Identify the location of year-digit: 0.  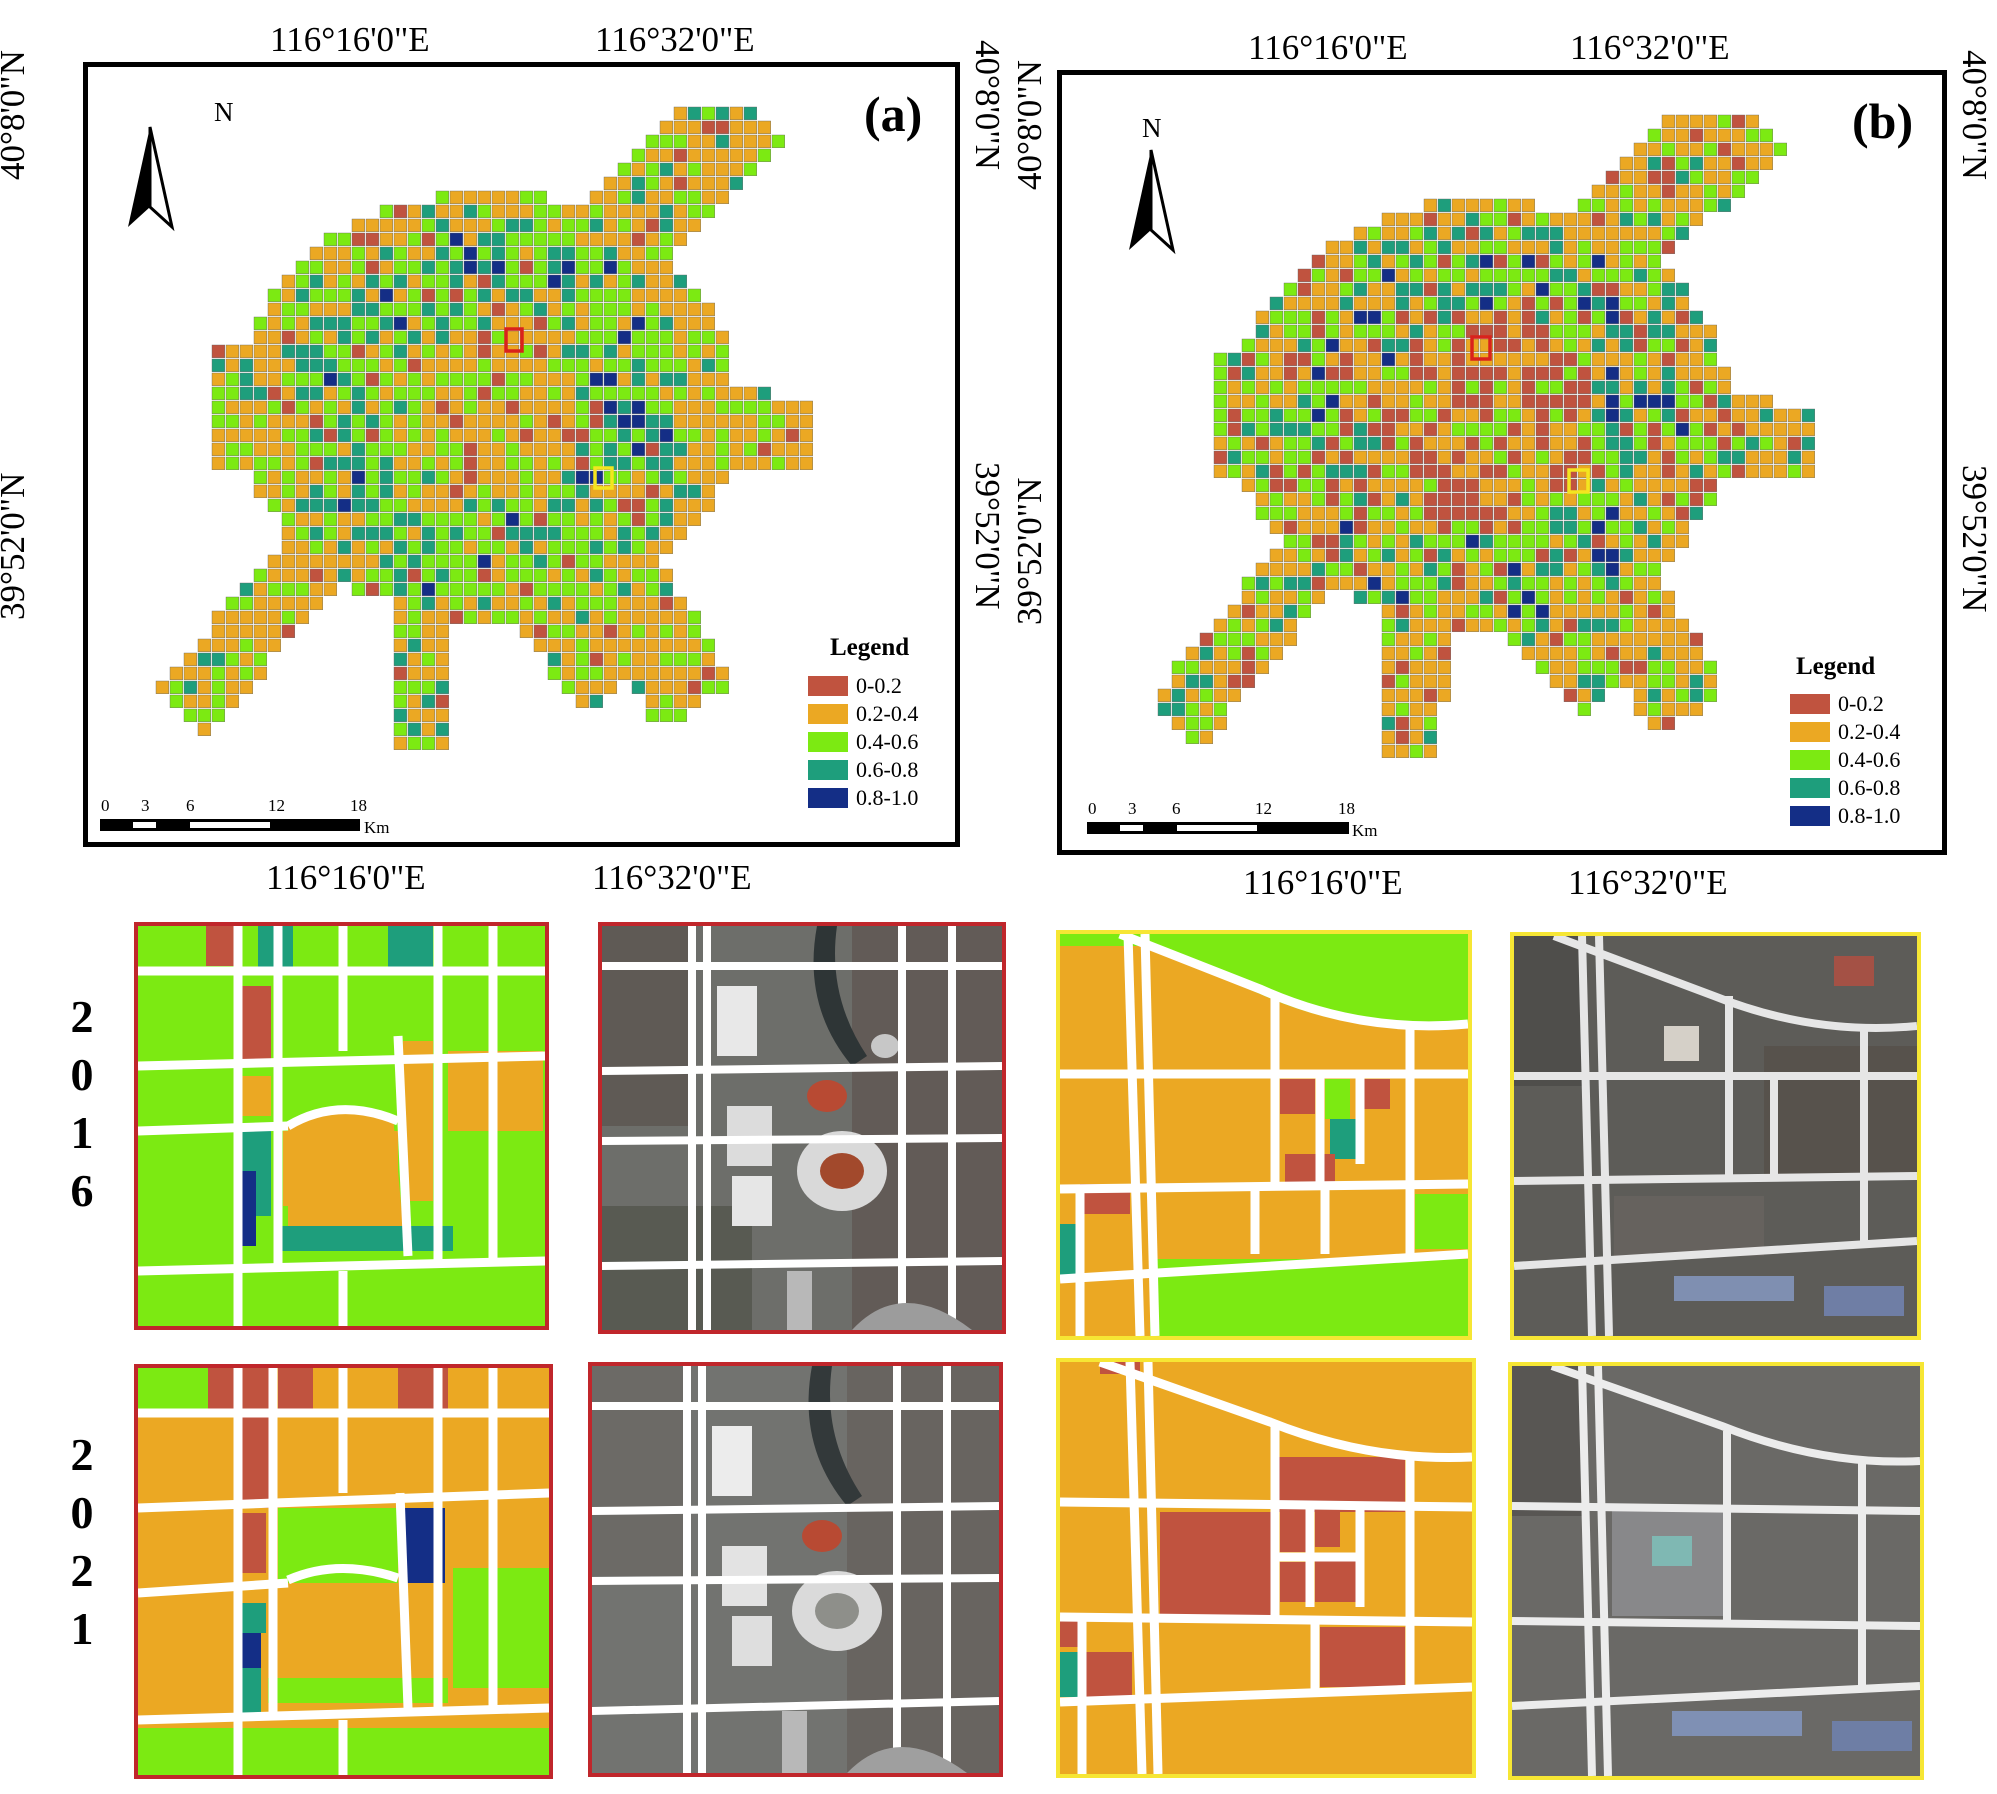
(82, 1074).